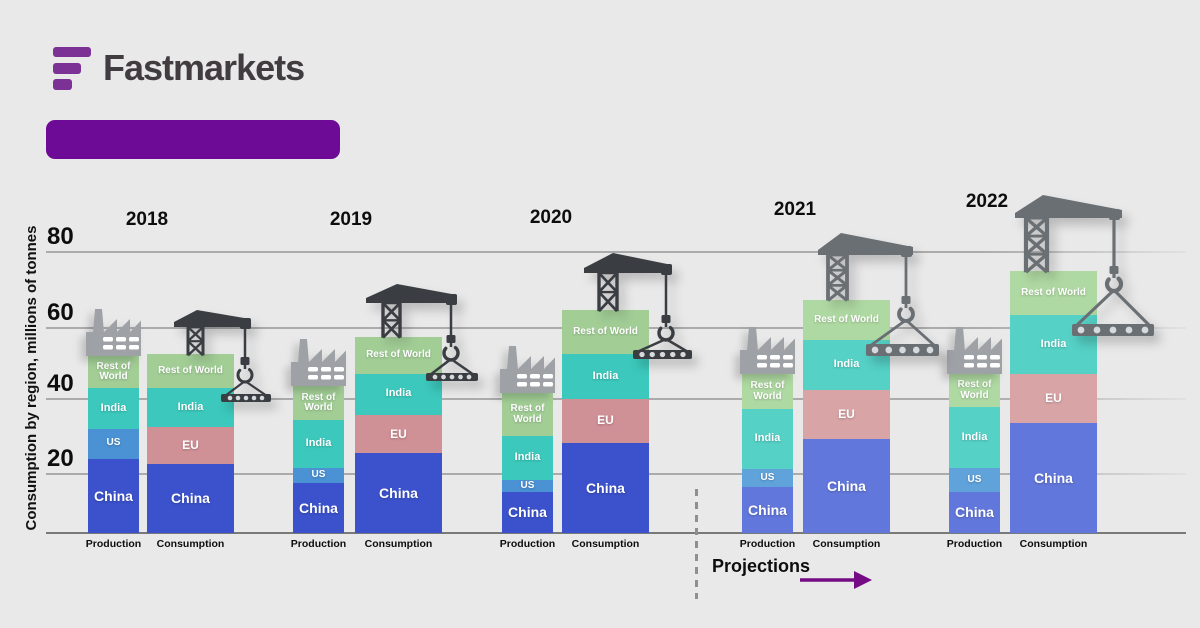 The image size is (1200, 628). Describe the element at coordinates (62, 84) in the screenshot. I see `logo-mark-bar-bottom` at that location.